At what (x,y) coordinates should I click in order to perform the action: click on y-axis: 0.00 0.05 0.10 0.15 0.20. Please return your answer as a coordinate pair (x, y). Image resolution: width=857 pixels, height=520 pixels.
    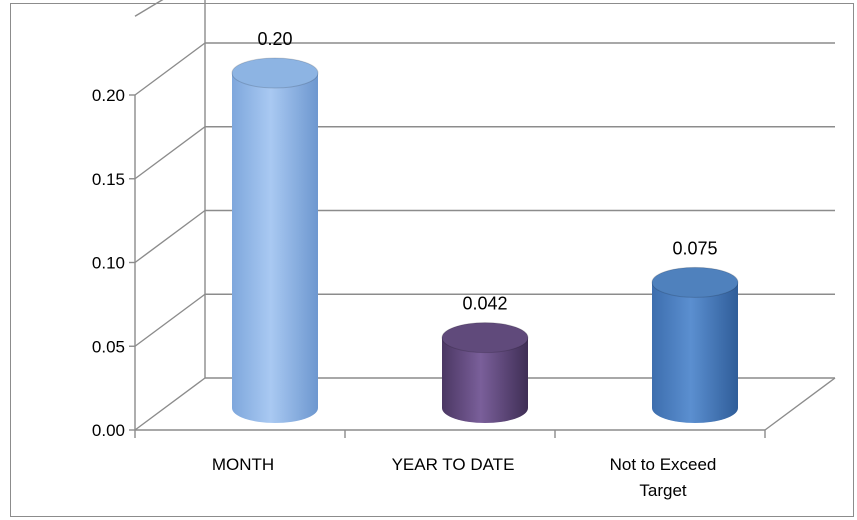
    Looking at the image, I should click on (113, 263).